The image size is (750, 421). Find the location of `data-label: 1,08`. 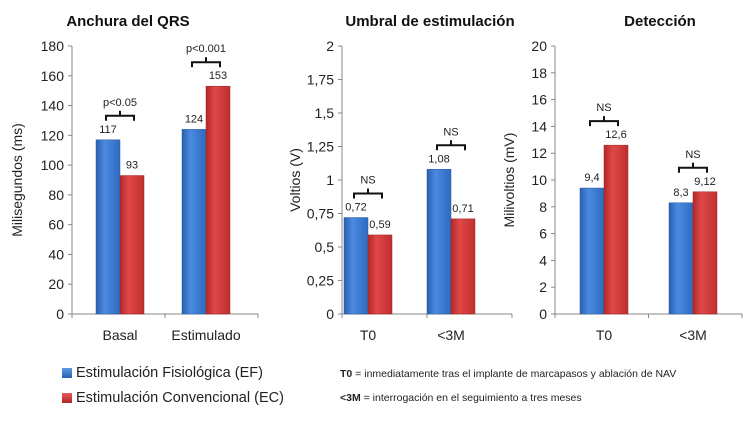

data-label: 1,08 is located at coordinates (438, 159).